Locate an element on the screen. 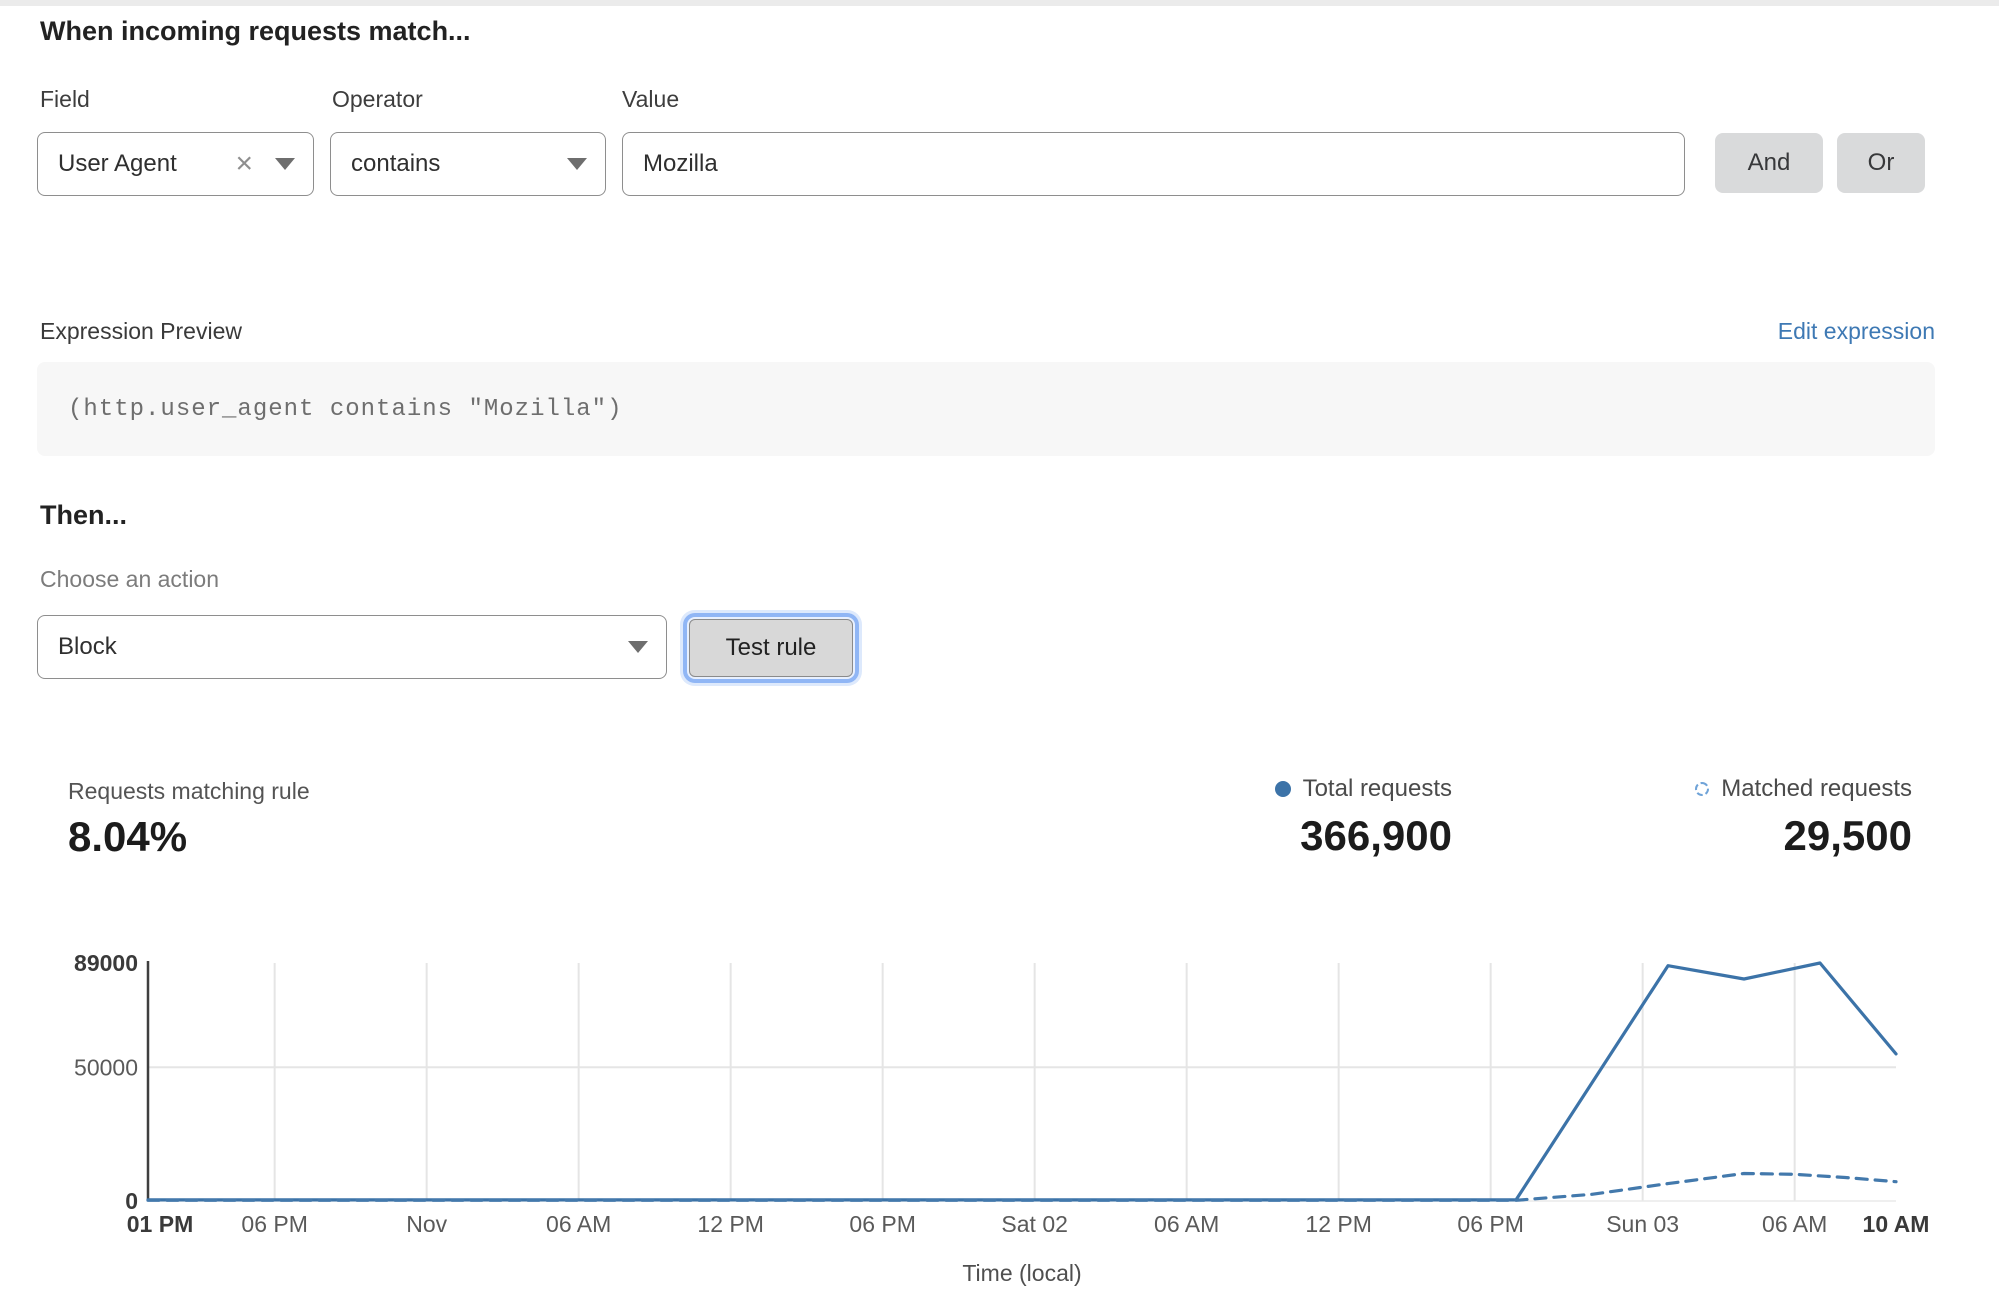 The image size is (1999, 1295). y-tick-label: 89000 is located at coordinates (106, 963).